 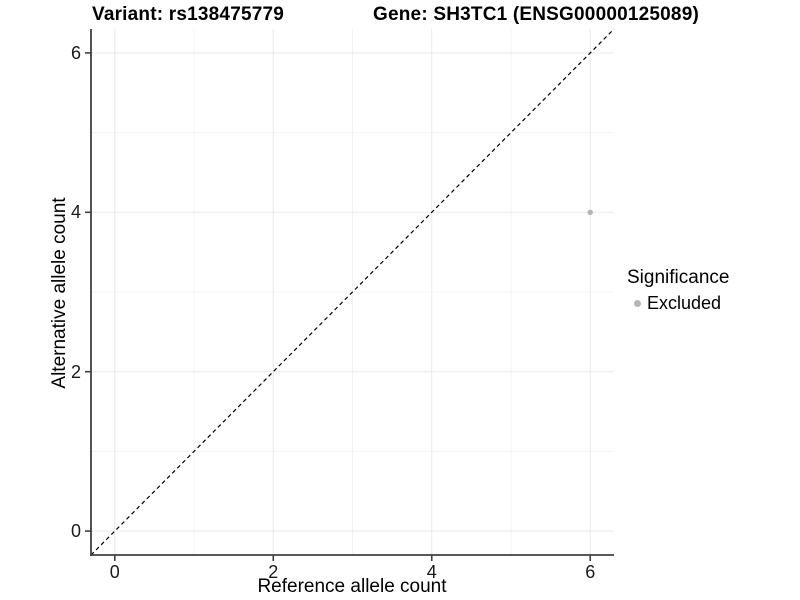 What do you see at coordinates (536, 14) in the screenshot?
I see `plot-title-gene: Gene: SH3TC1 (ENSG00000125089)` at bounding box center [536, 14].